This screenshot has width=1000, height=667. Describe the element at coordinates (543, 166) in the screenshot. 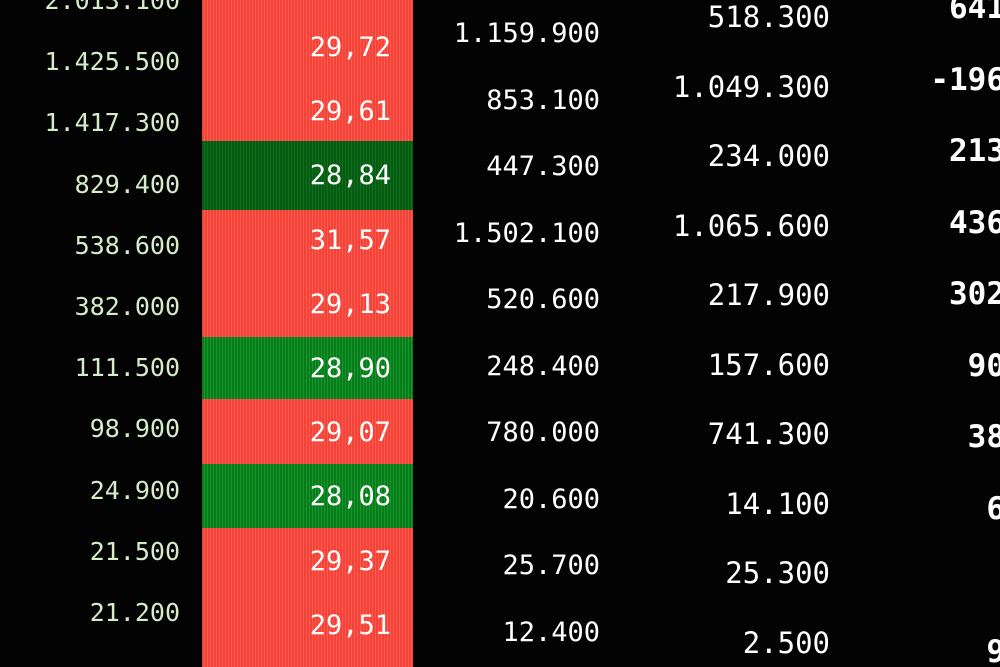

I see `quote-cell: 447.300` at that location.